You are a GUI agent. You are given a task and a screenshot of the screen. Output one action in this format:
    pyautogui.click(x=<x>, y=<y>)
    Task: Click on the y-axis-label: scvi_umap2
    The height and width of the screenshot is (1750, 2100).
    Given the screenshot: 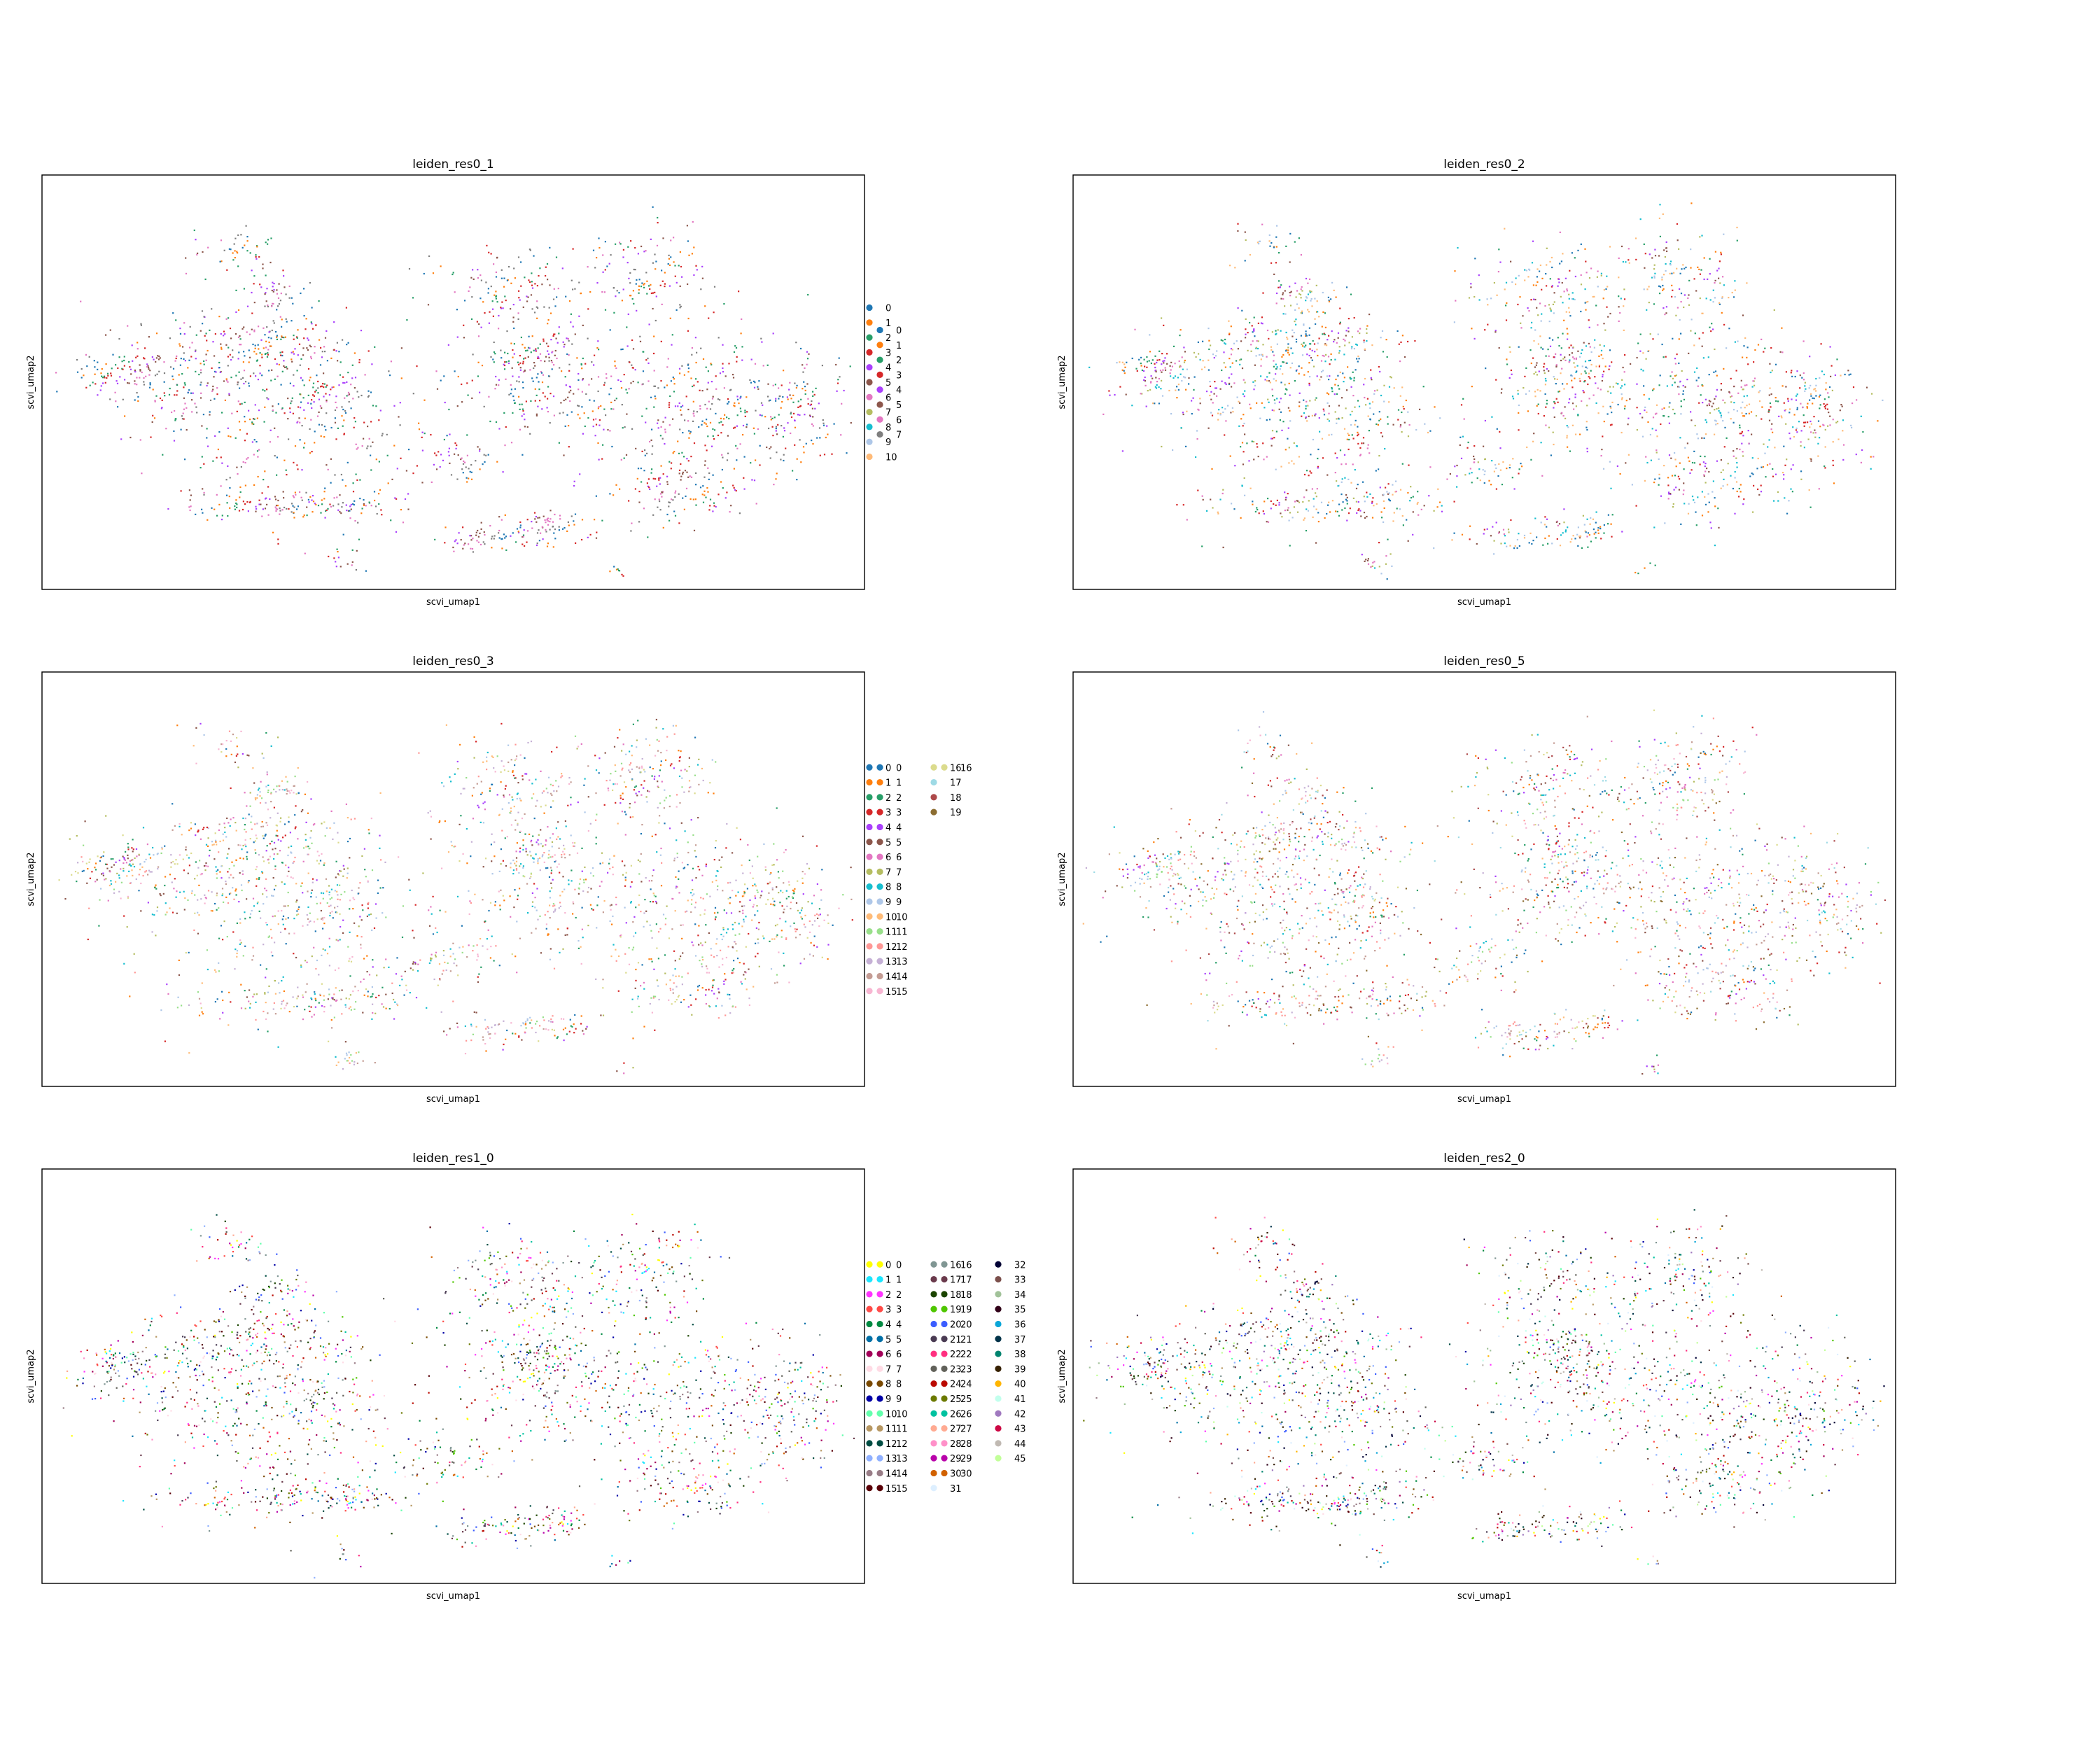 What is the action you would take?
    pyautogui.click(x=31, y=382)
    